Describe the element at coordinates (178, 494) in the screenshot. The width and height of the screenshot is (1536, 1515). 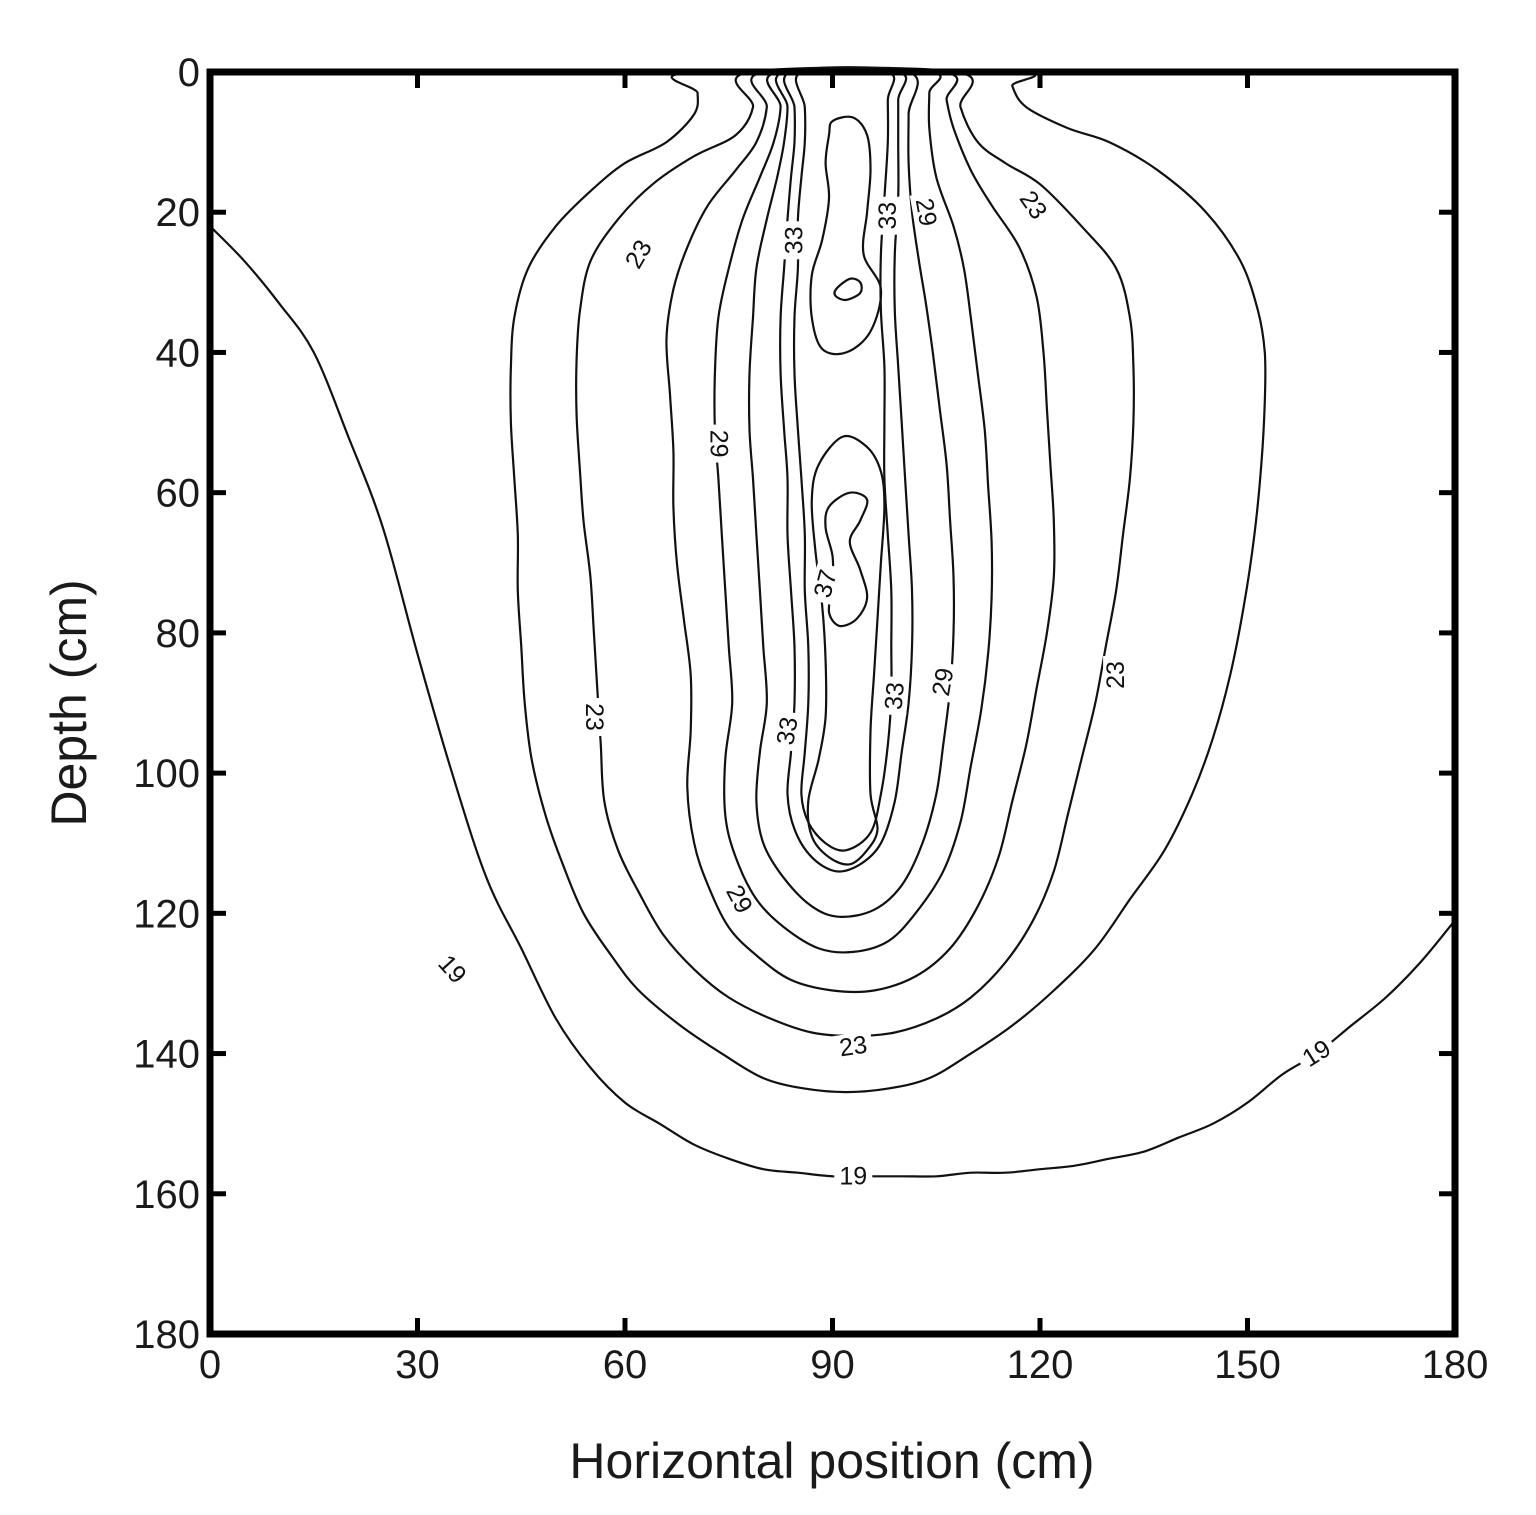
I see `y-tick-label: 60` at that location.